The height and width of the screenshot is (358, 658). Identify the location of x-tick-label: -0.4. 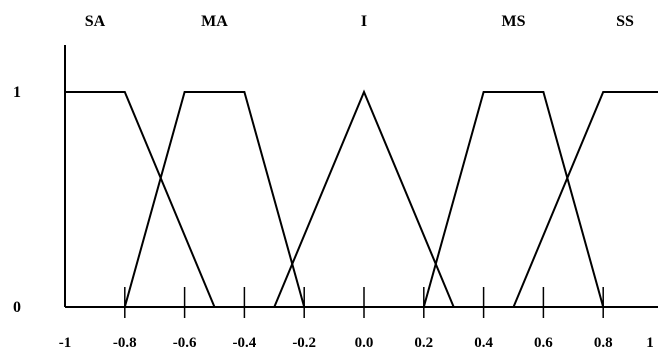
(245, 343).